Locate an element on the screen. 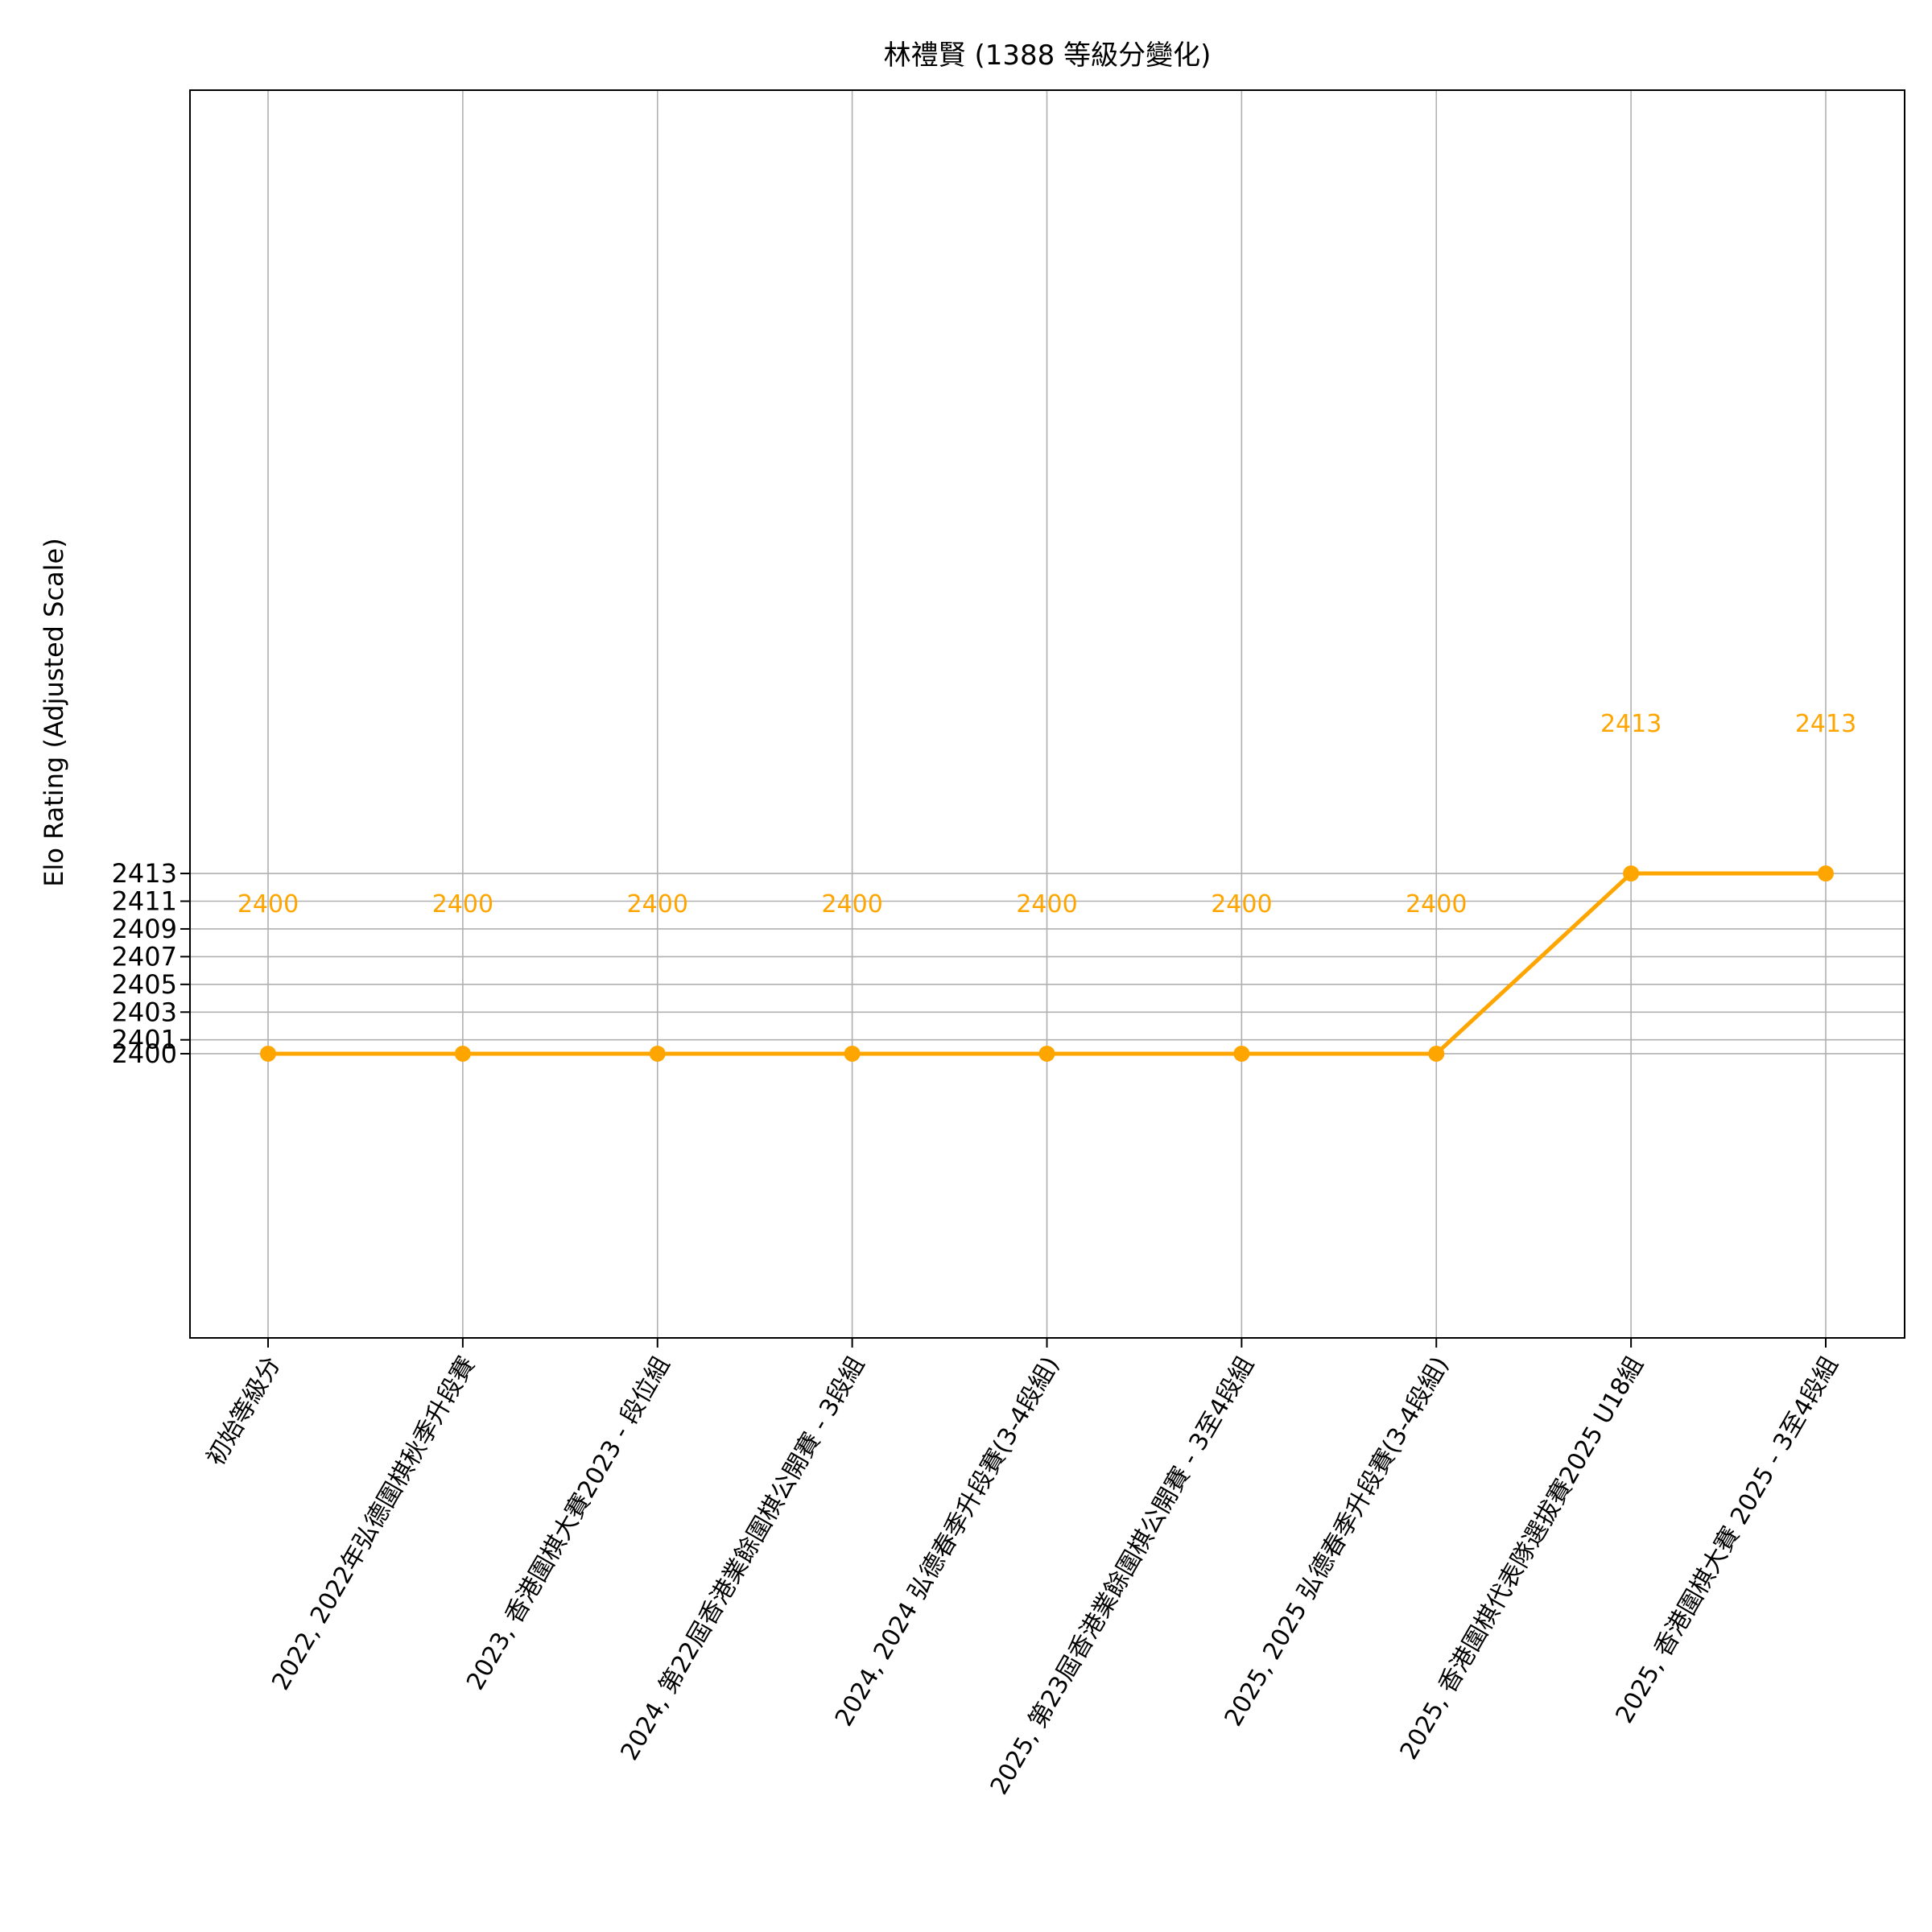 The width and height of the screenshot is (1932, 1932). y-tick-label: 2405 is located at coordinates (144, 984).